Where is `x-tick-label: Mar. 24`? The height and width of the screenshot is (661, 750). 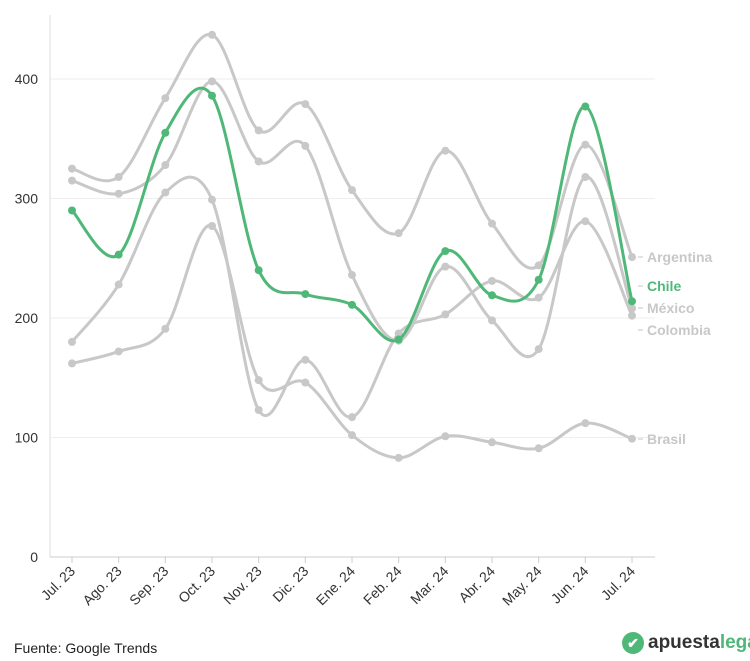
x-tick-label: Mar. 24 is located at coordinates (429, 585).